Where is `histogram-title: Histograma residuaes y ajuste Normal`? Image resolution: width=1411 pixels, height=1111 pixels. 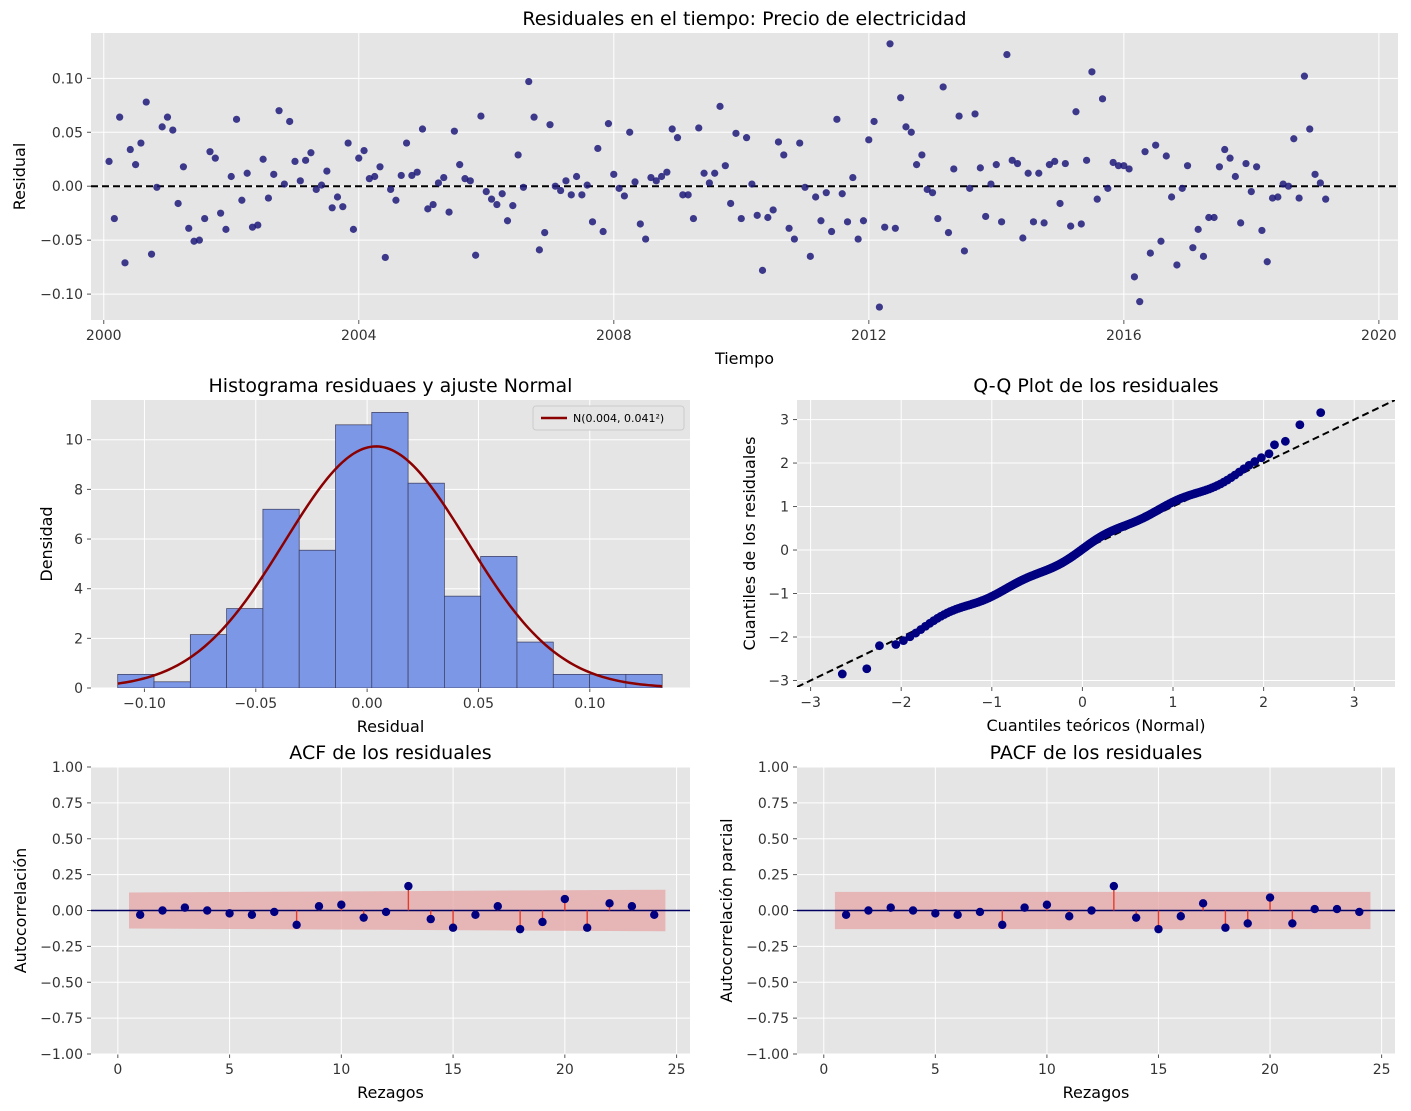
histogram-title: Histograma residuaes y ajuste Normal is located at coordinates (391, 386).